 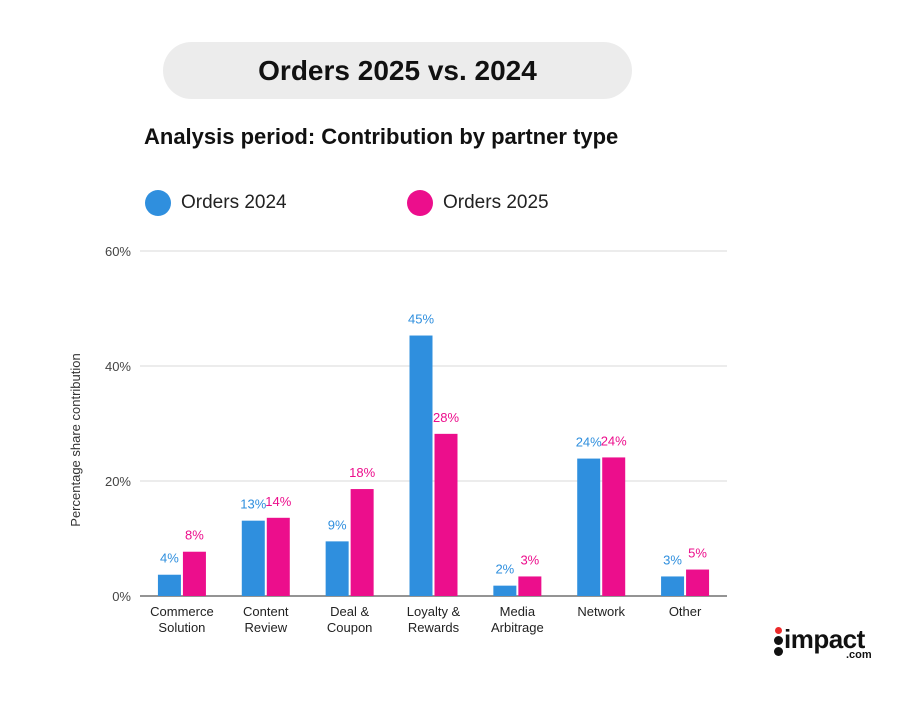 What do you see at coordinates (434, 627) in the screenshot?
I see `x-tick-label: Rewards` at bounding box center [434, 627].